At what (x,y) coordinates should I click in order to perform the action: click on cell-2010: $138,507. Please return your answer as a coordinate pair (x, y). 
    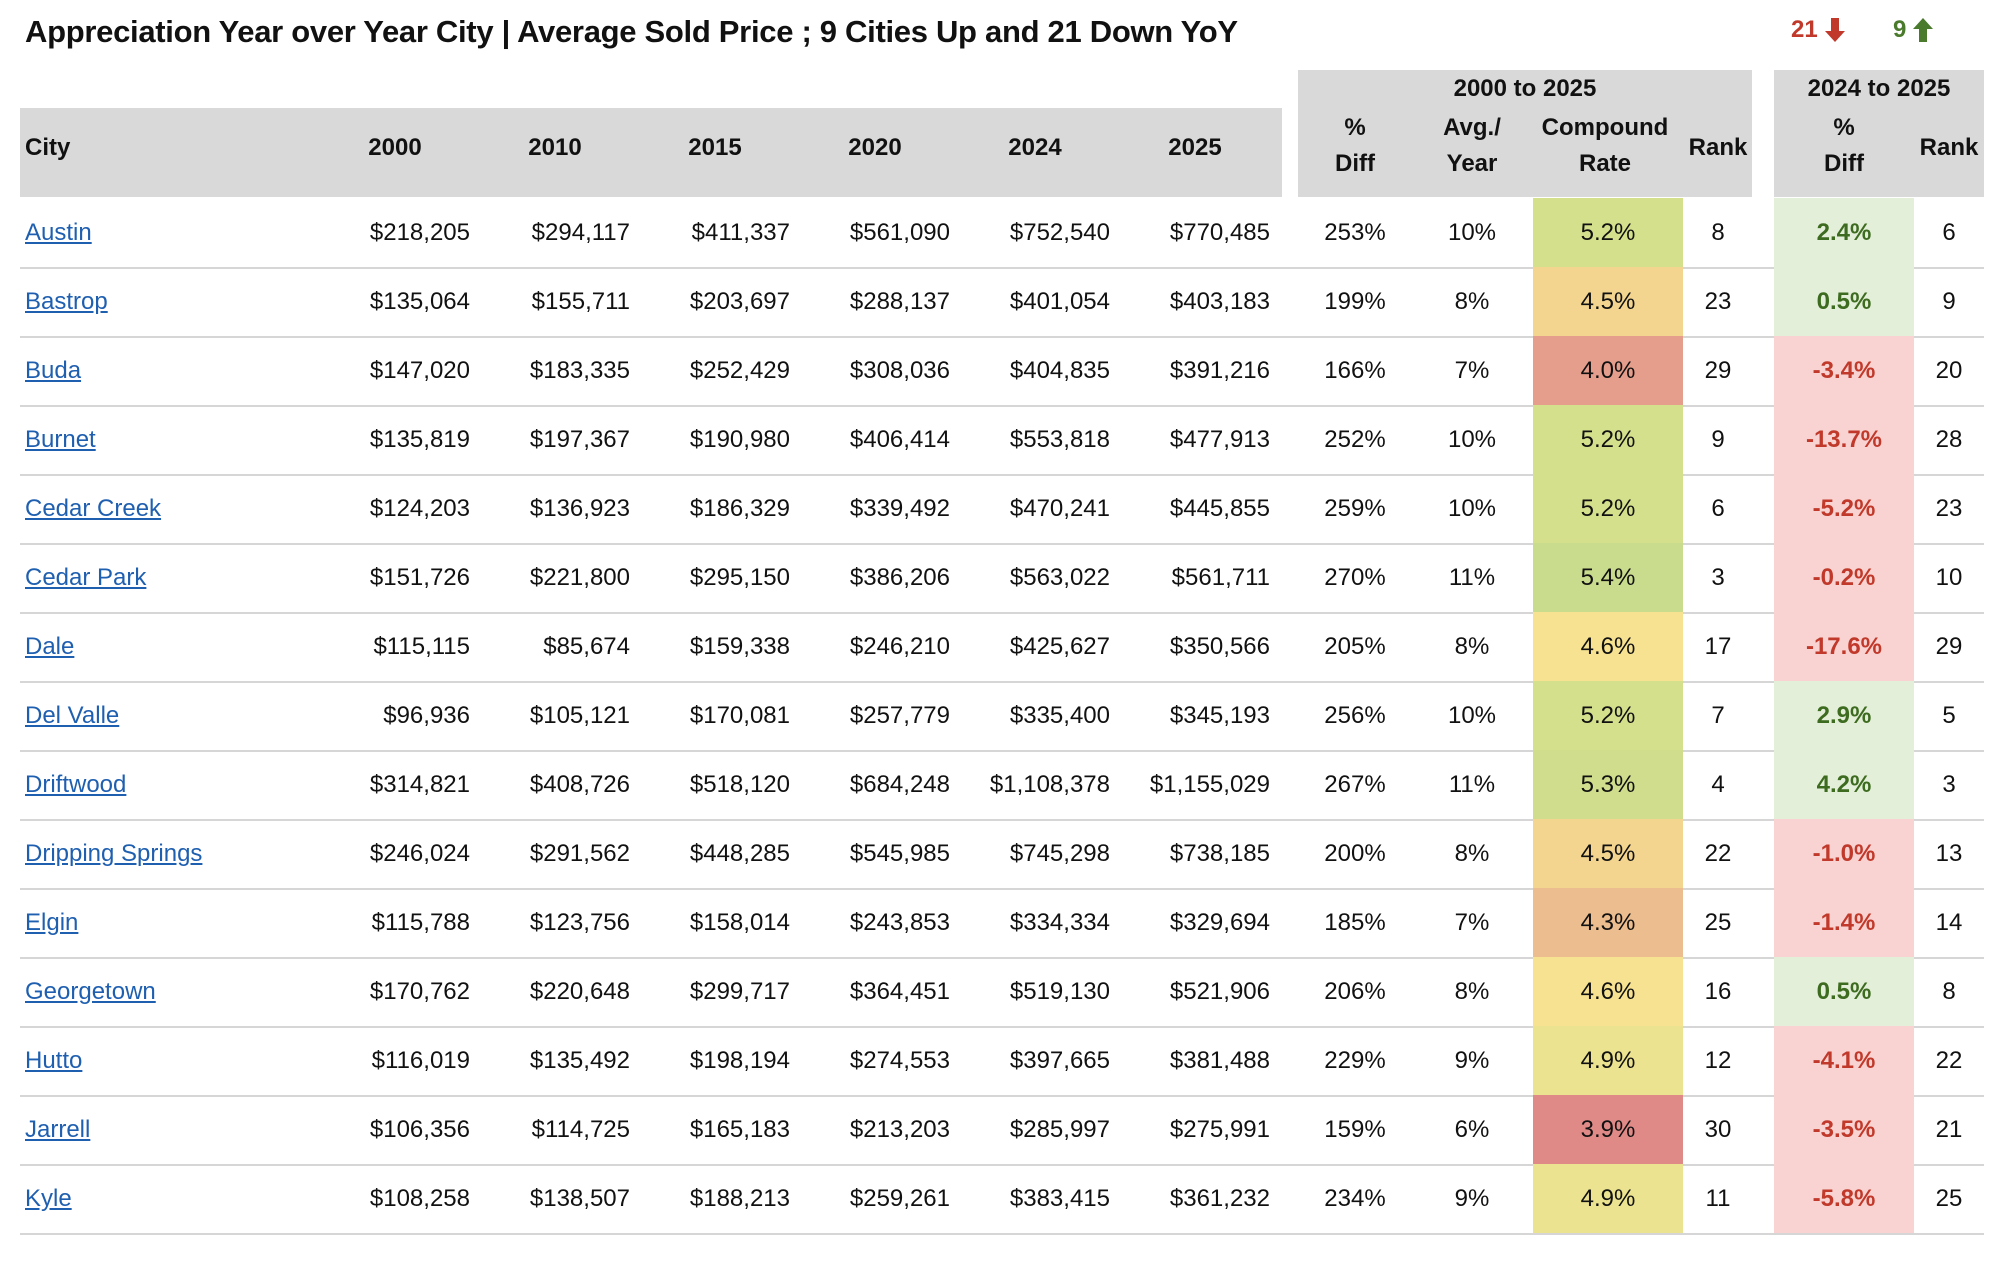
    Looking at the image, I should click on (579, 1198).